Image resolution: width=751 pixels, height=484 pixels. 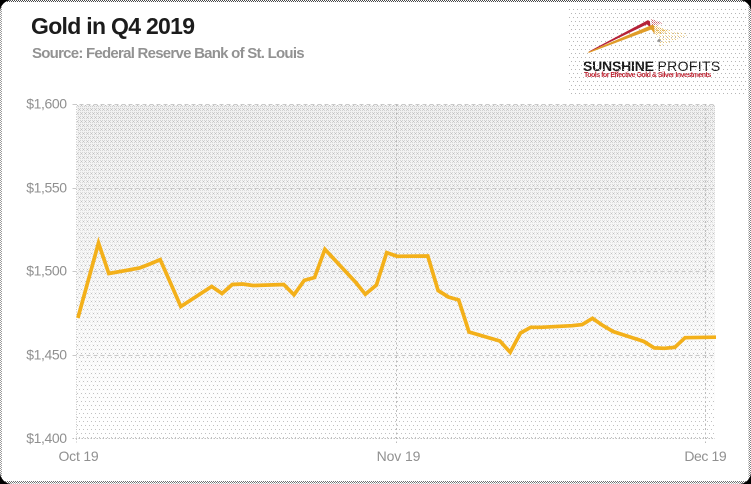 What do you see at coordinates (46, 271) in the screenshot?
I see `svg-text: $1,500` at bounding box center [46, 271].